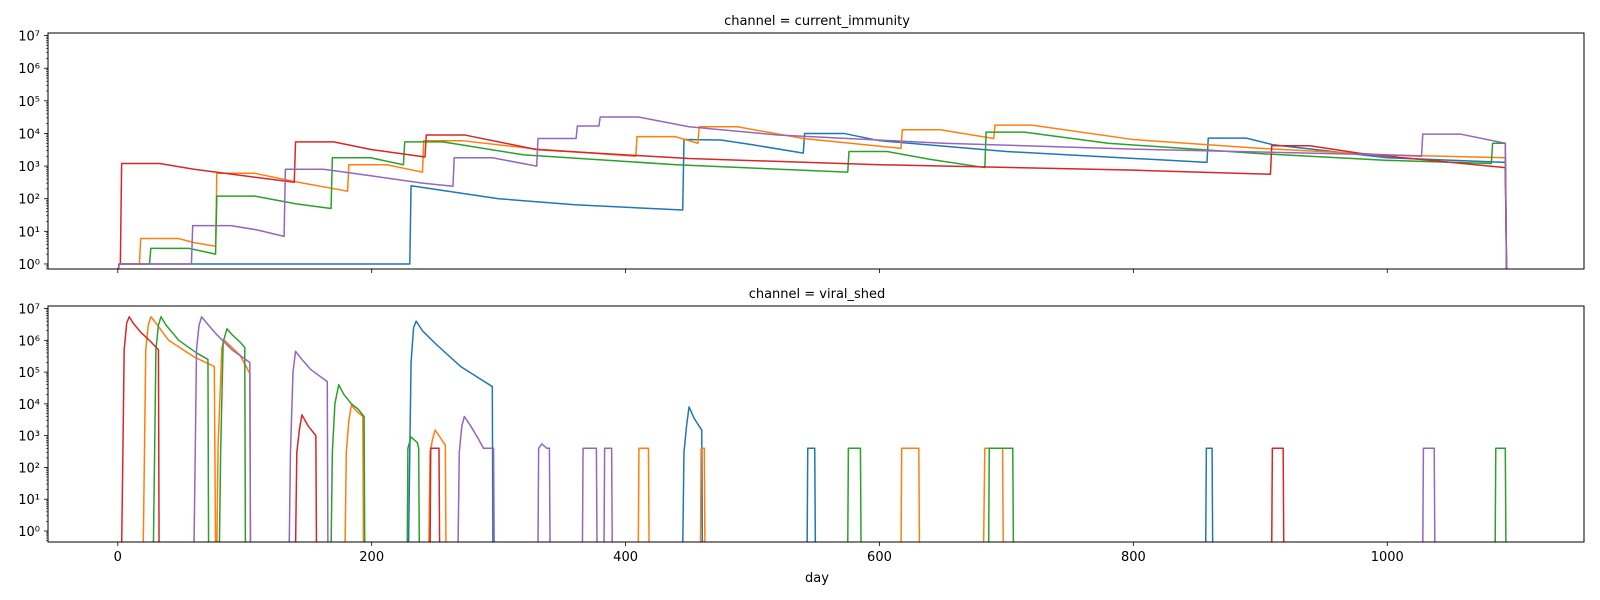 This screenshot has height=600, width=1600. I want to click on panel-title-current-immunity: channel = current_immunity, so click(817, 21).